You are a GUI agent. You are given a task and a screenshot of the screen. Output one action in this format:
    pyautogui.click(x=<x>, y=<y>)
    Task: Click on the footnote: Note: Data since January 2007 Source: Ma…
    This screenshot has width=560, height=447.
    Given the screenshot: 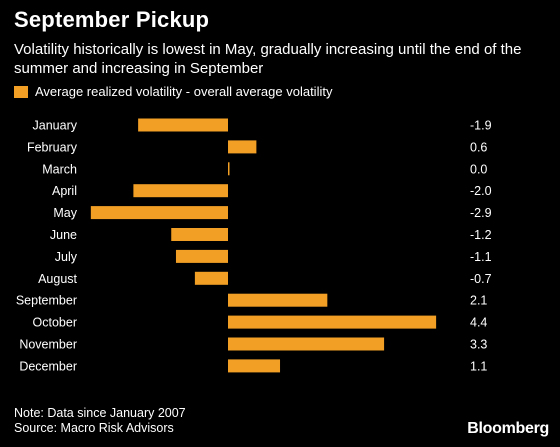 What is the action you would take?
    pyautogui.click(x=100, y=421)
    